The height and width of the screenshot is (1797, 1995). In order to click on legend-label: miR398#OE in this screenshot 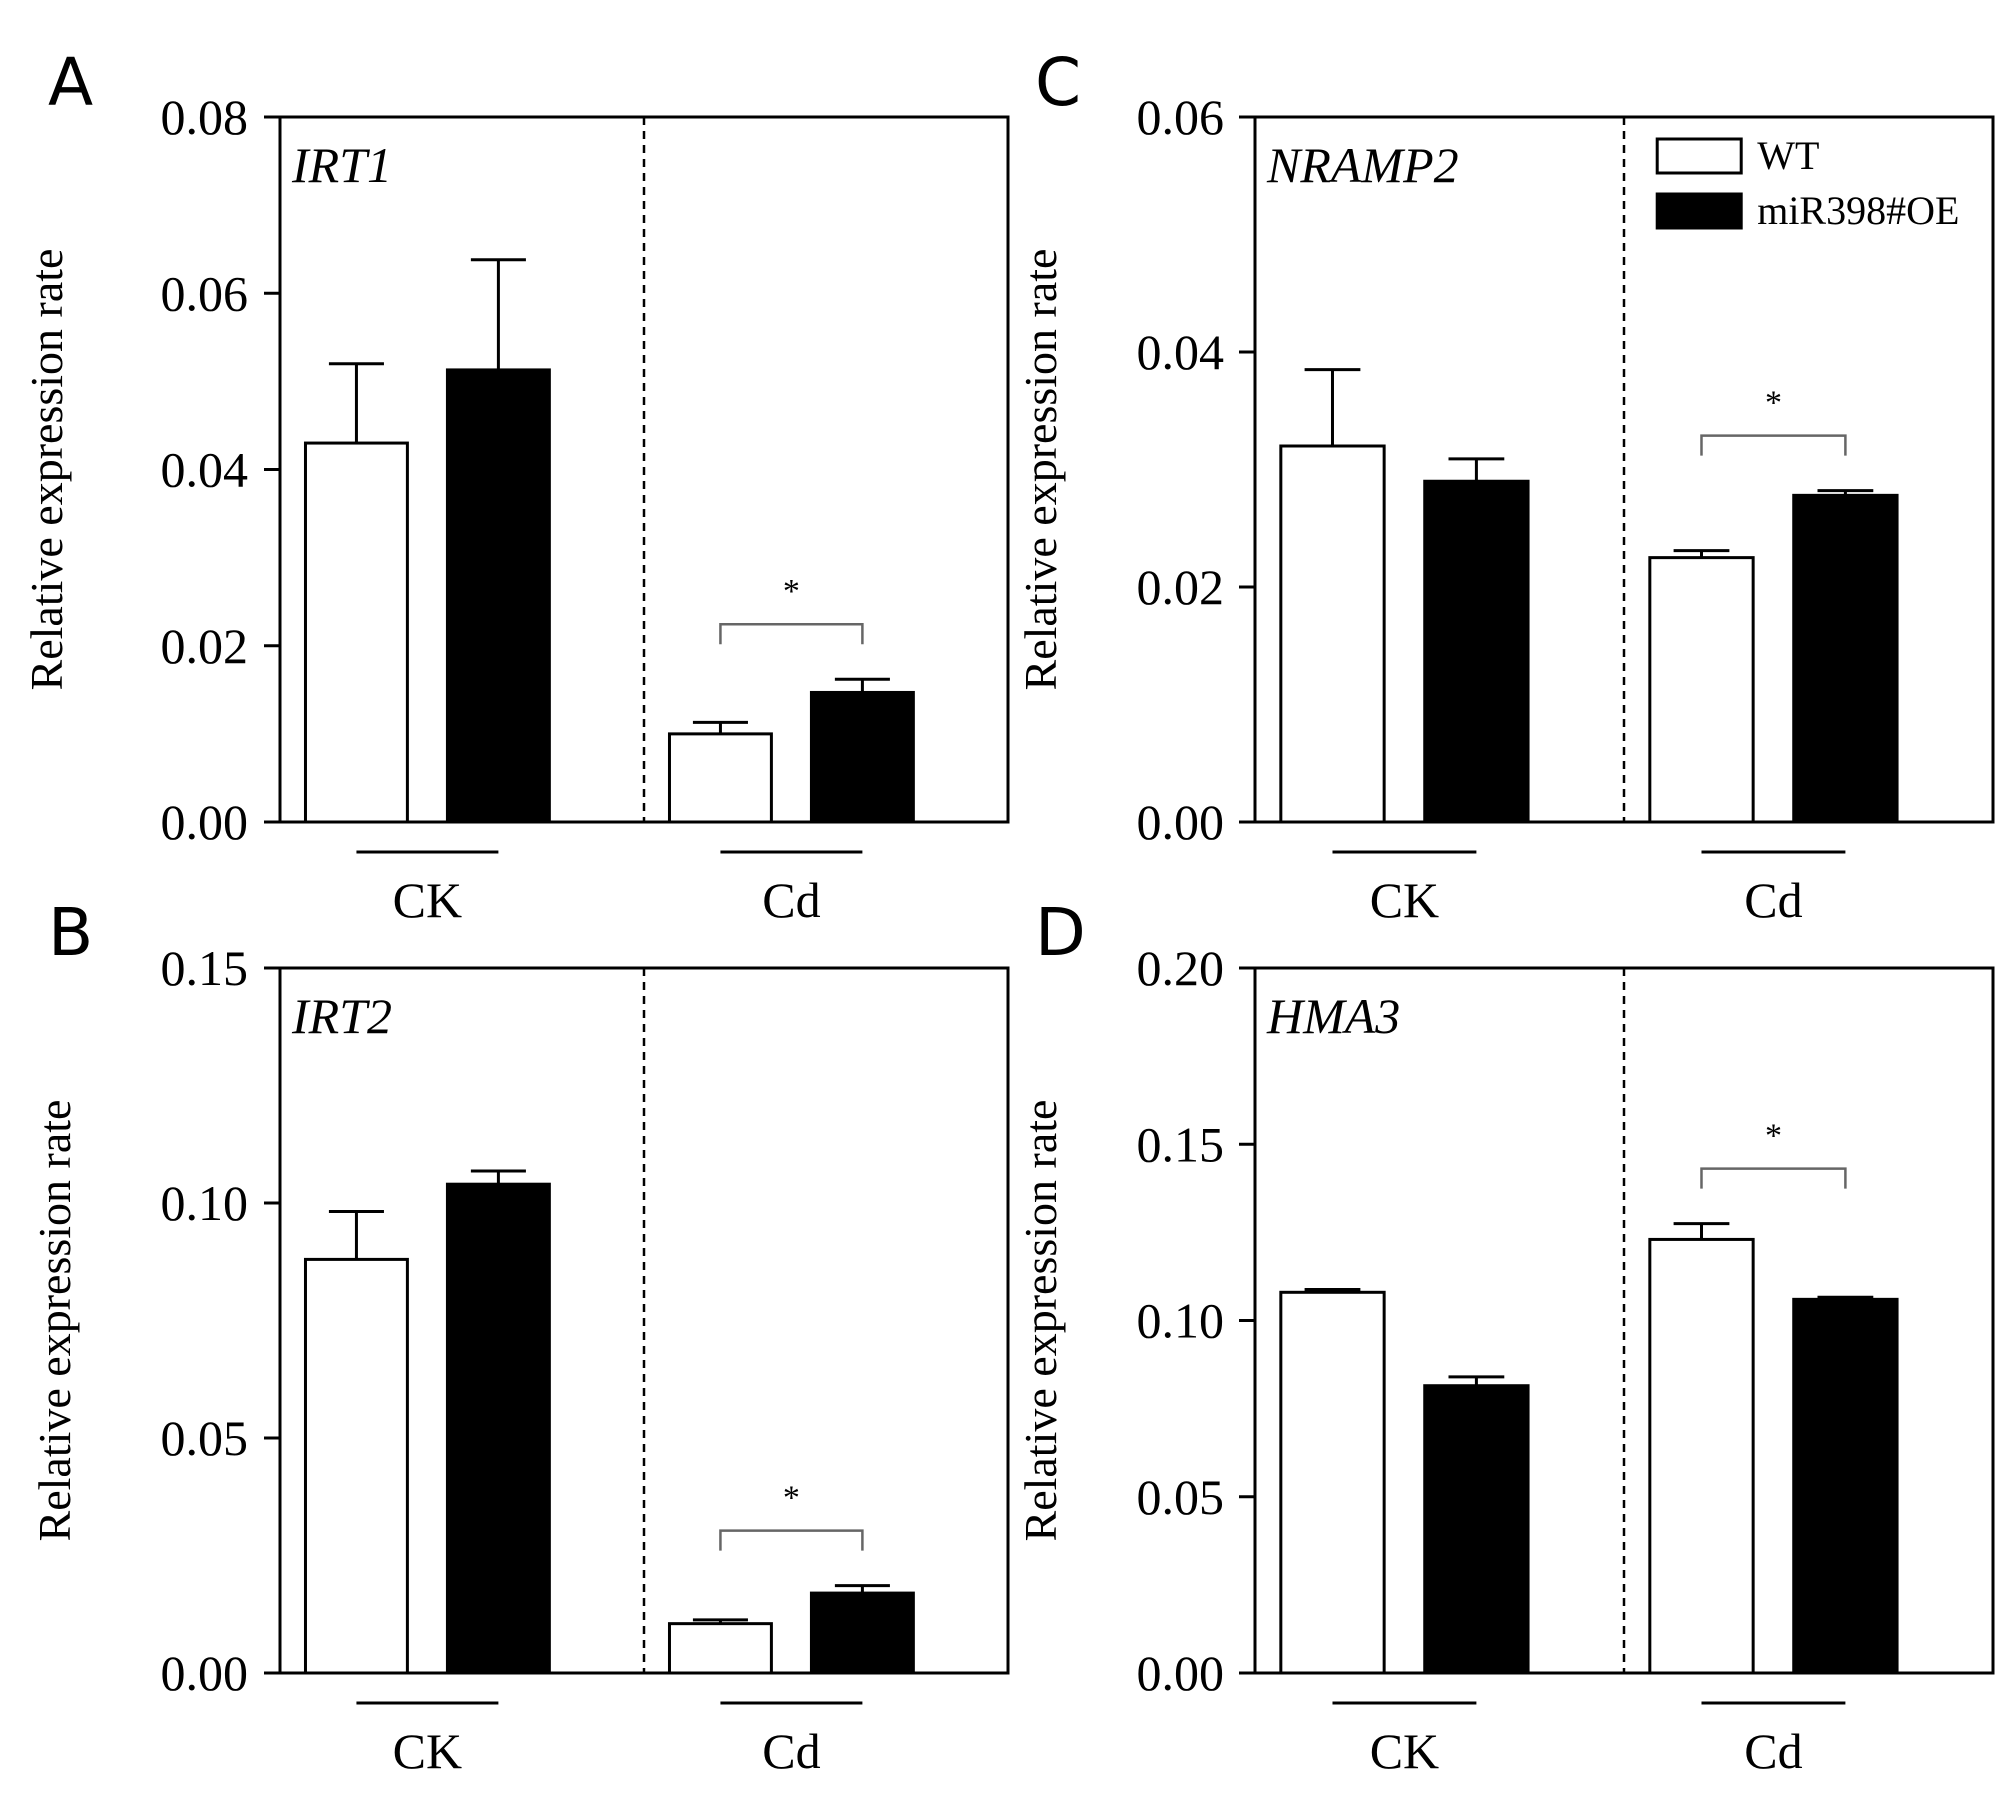, I will do `click(1858, 210)`.